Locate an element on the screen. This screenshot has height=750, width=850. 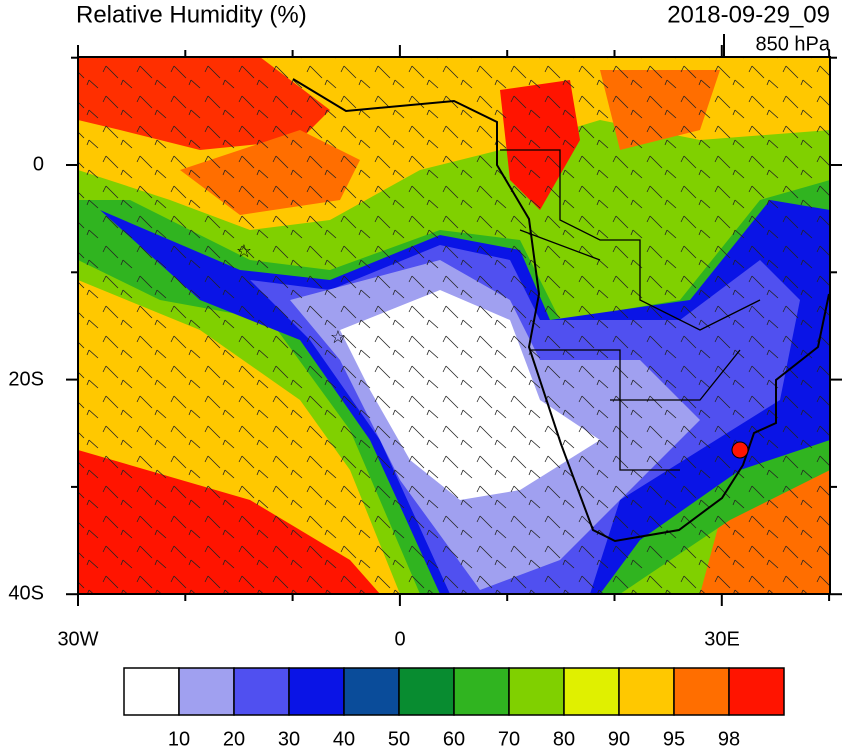
colorbar-label: 10 is located at coordinates (179, 739).